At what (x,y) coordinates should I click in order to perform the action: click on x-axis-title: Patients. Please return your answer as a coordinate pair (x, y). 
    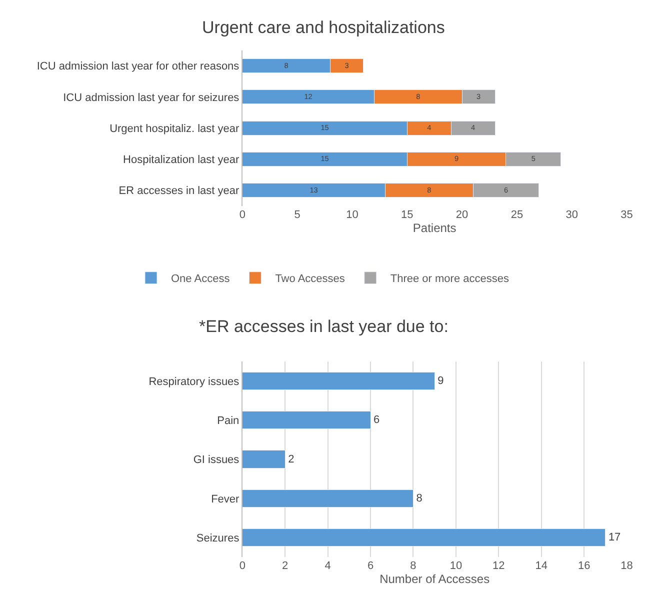
    Looking at the image, I should click on (434, 227).